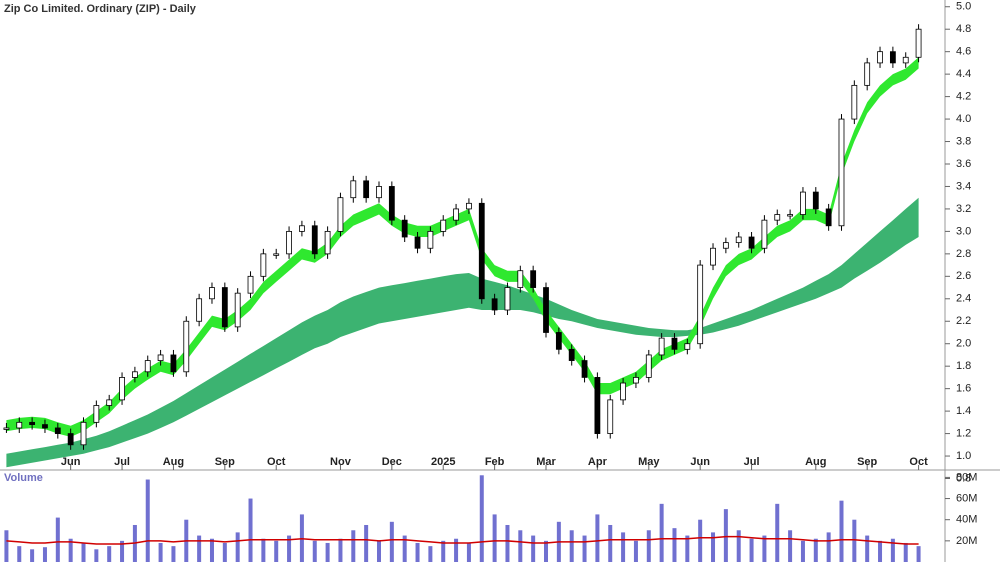 The width and height of the screenshot is (1000, 562). Describe the element at coordinates (963, 344) in the screenshot. I see `y-tick-label: 2.0` at that location.